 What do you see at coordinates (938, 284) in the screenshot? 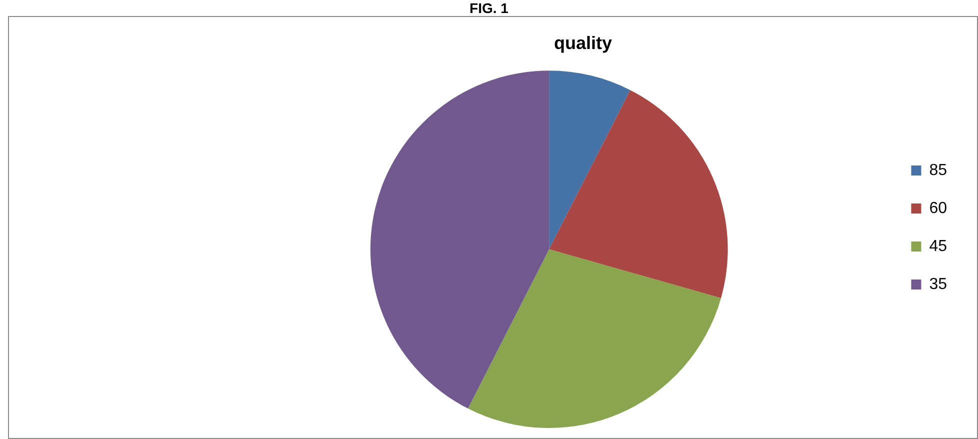
I see `legend-label: 35` at bounding box center [938, 284].